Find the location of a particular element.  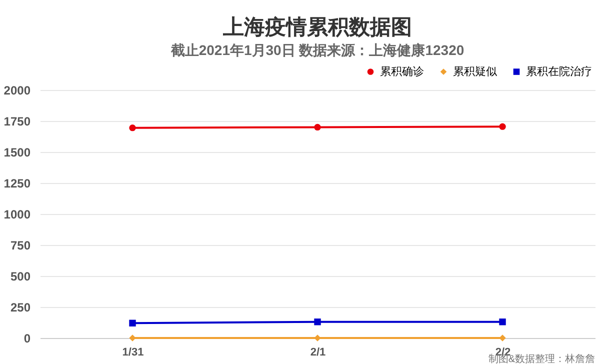

y-tick-label: 2000 is located at coordinates (17, 91).